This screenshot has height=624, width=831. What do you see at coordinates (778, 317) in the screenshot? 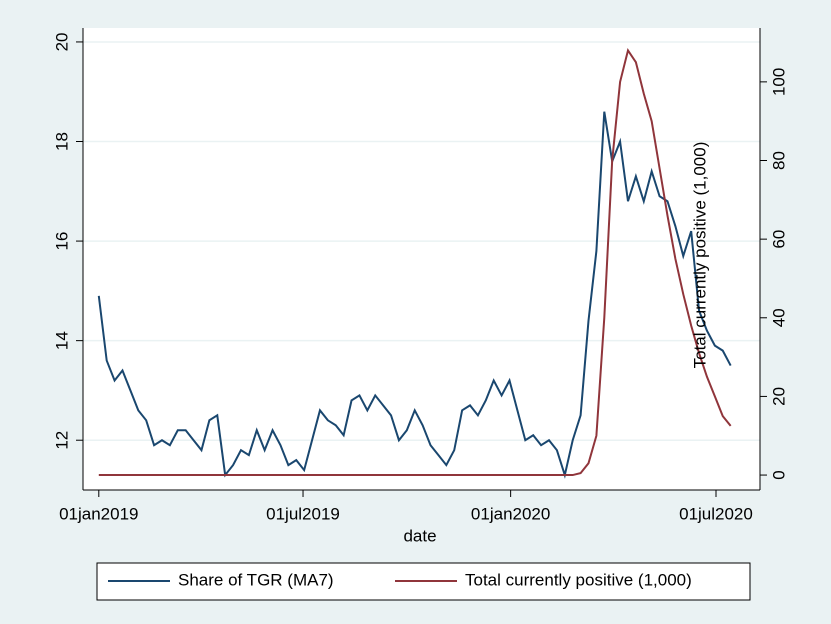
I see `y2-tick-label: 40` at bounding box center [778, 317].